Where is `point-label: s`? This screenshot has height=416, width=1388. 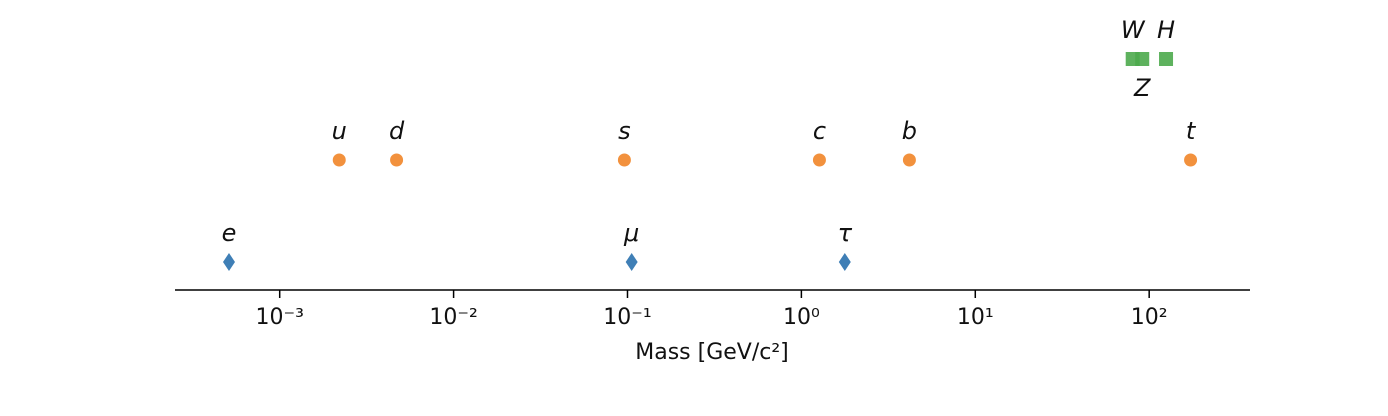 point-label: s is located at coordinates (624, 131).